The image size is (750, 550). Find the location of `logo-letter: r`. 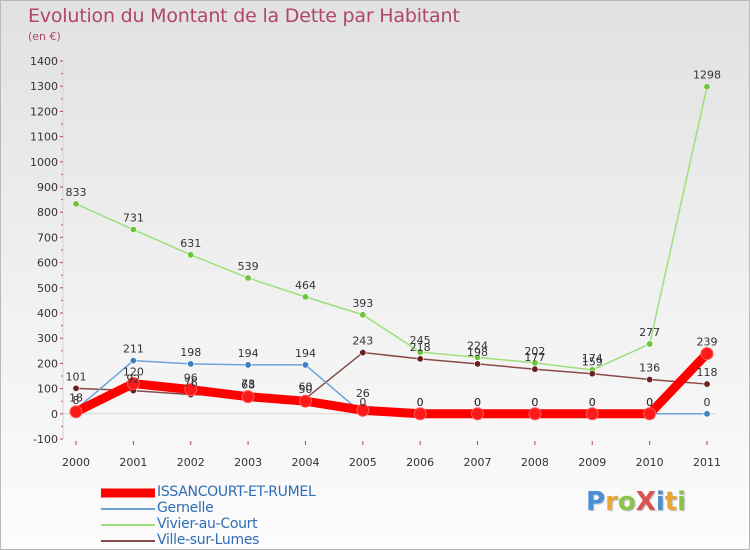

logo-letter: r is located at coordinates (611, 502).